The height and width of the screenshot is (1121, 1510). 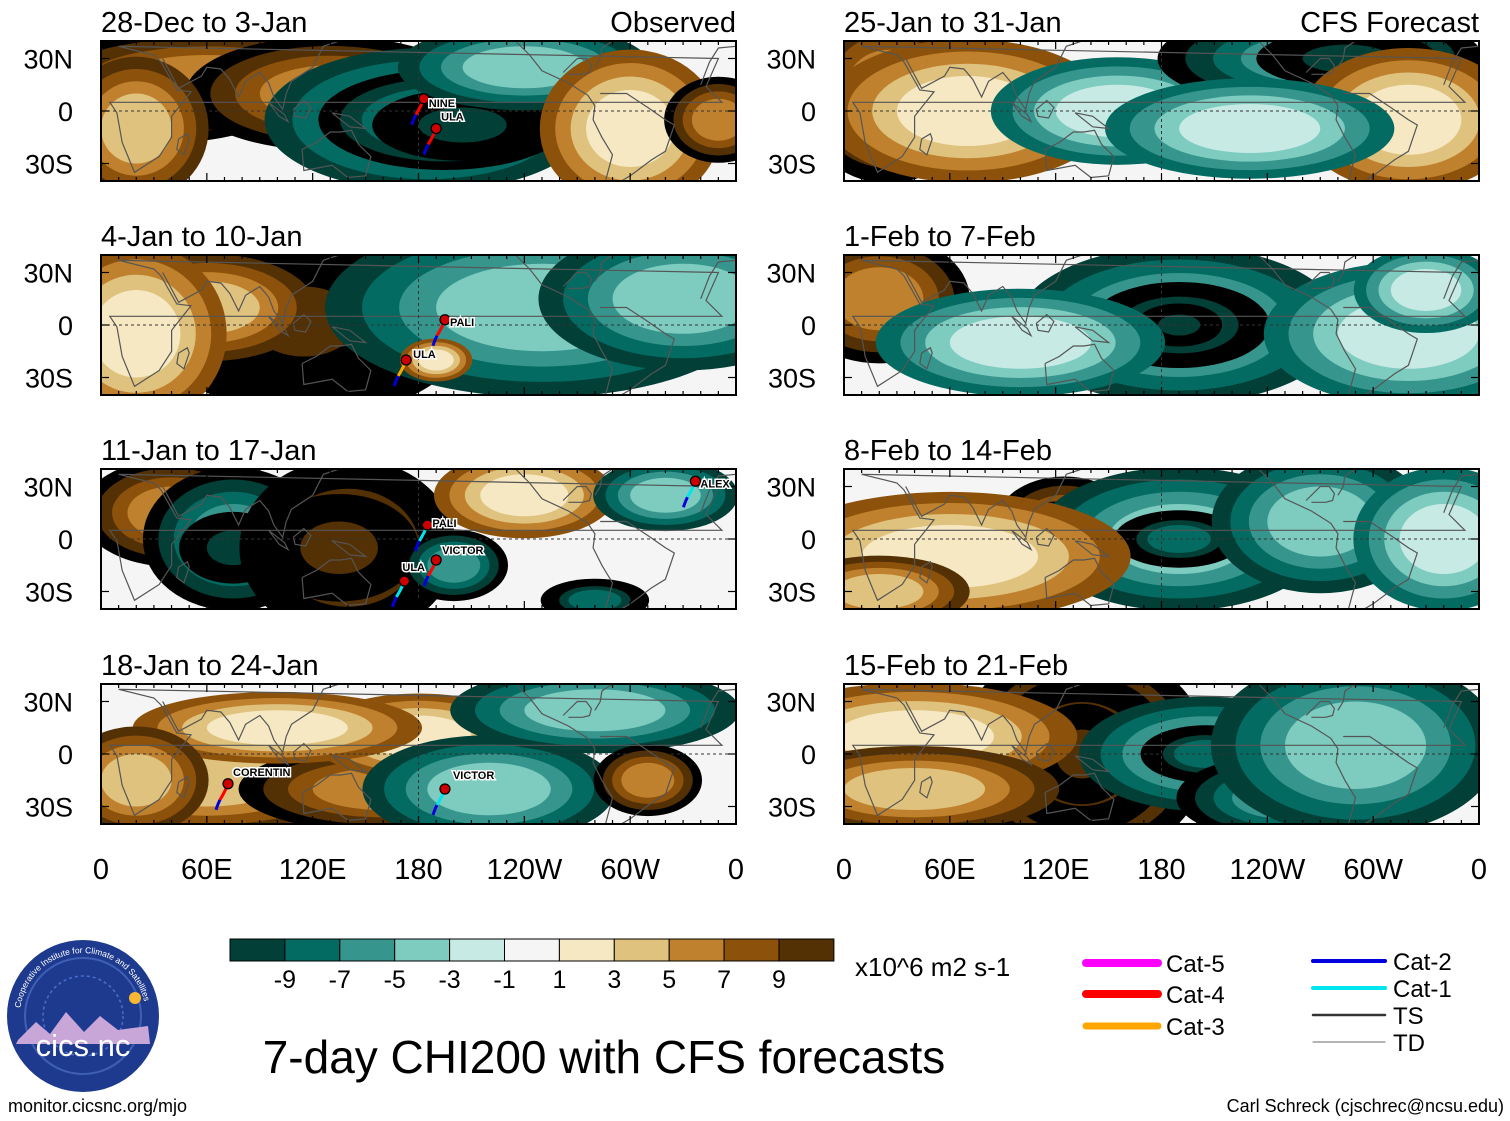 What do you see at coordinates (65, 755) in the screenshot?
I see `lat-label: 0` at bounding box center [65, 755].